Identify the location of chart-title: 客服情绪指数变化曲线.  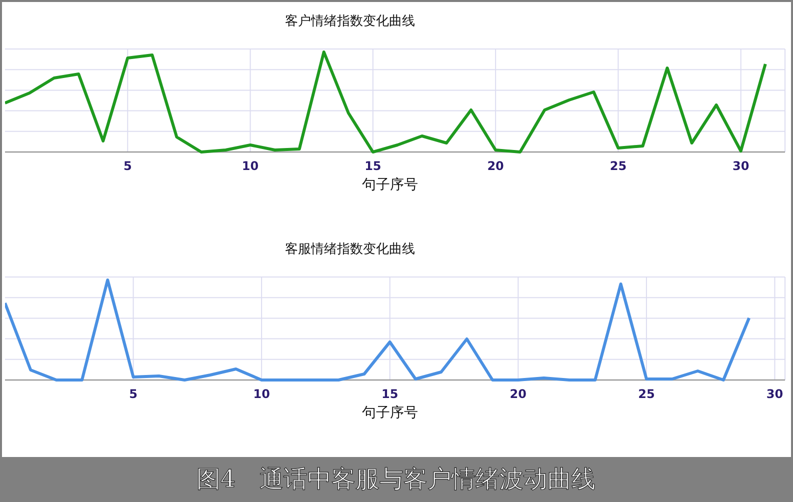
(350, 249).